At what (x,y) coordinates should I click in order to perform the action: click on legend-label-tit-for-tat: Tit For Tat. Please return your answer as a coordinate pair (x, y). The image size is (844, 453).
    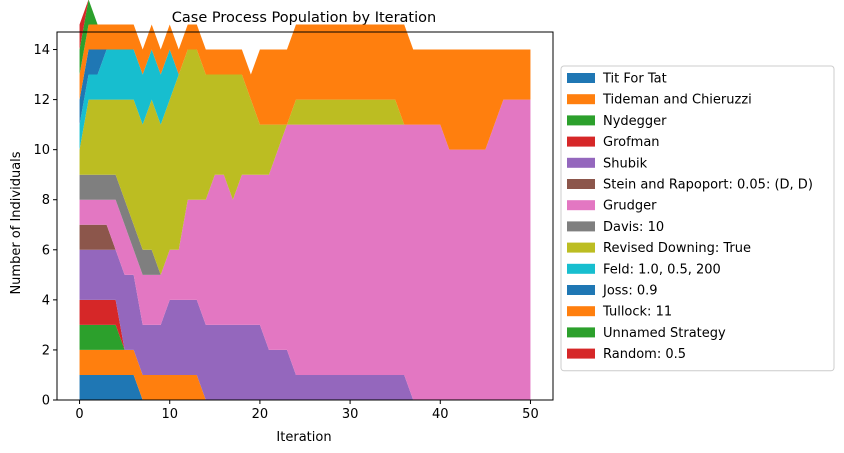
    Looking at the image, I should click on (634, 79).